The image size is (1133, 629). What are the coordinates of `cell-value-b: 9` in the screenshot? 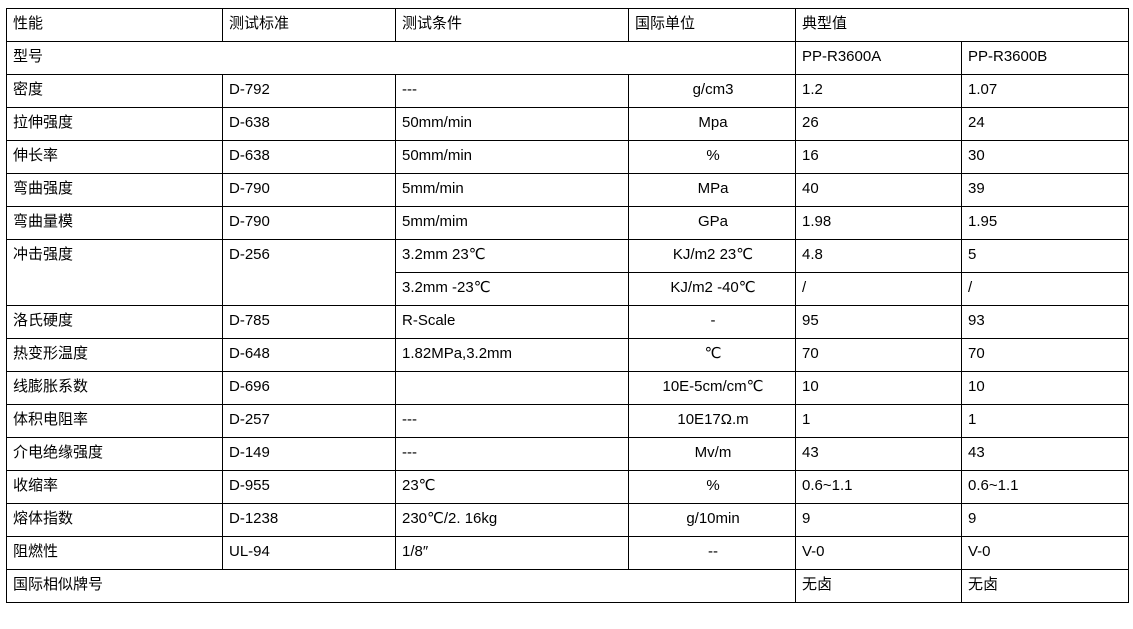 It's located at (1045, 520).